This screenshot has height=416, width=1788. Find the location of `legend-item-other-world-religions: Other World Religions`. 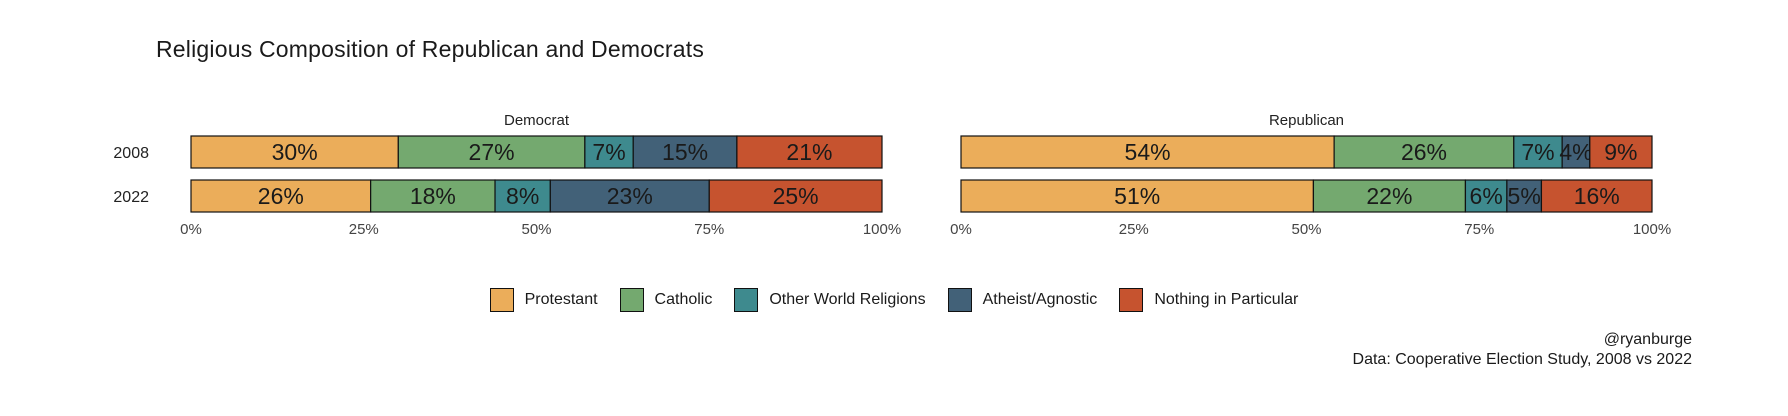

legend-item-other-world-religions: Other World Religions is located at coordinates (830, 300).